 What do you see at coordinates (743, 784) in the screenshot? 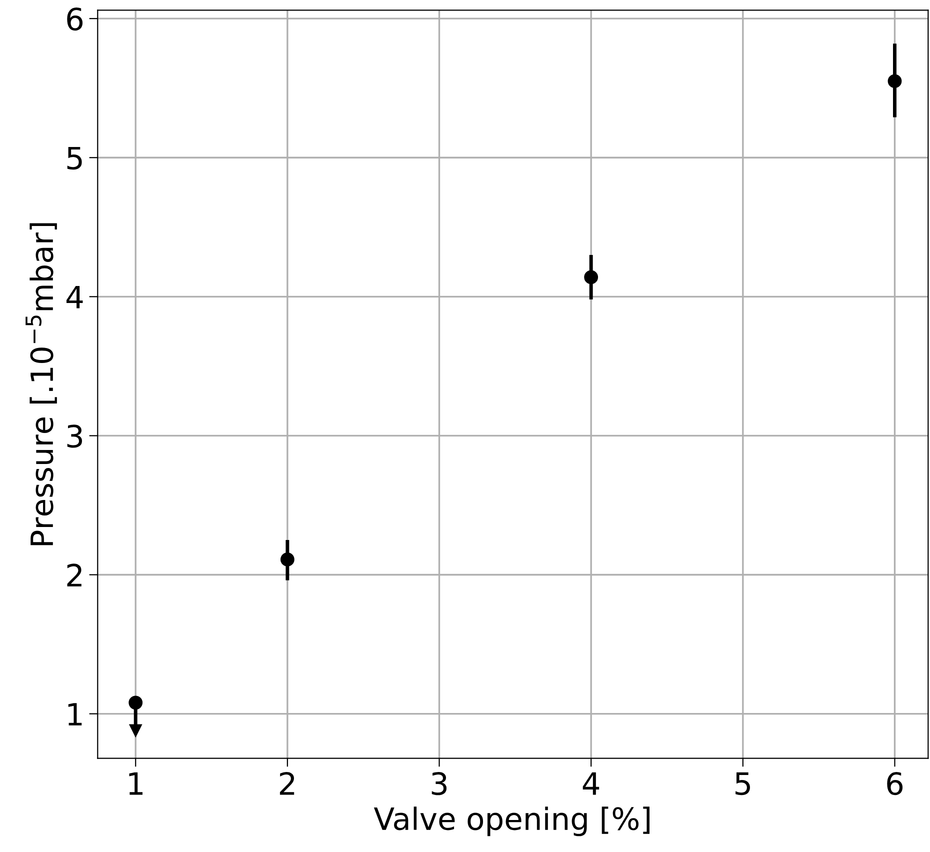
I see `x-tick-label: 5` at bounding box center [743, 784].